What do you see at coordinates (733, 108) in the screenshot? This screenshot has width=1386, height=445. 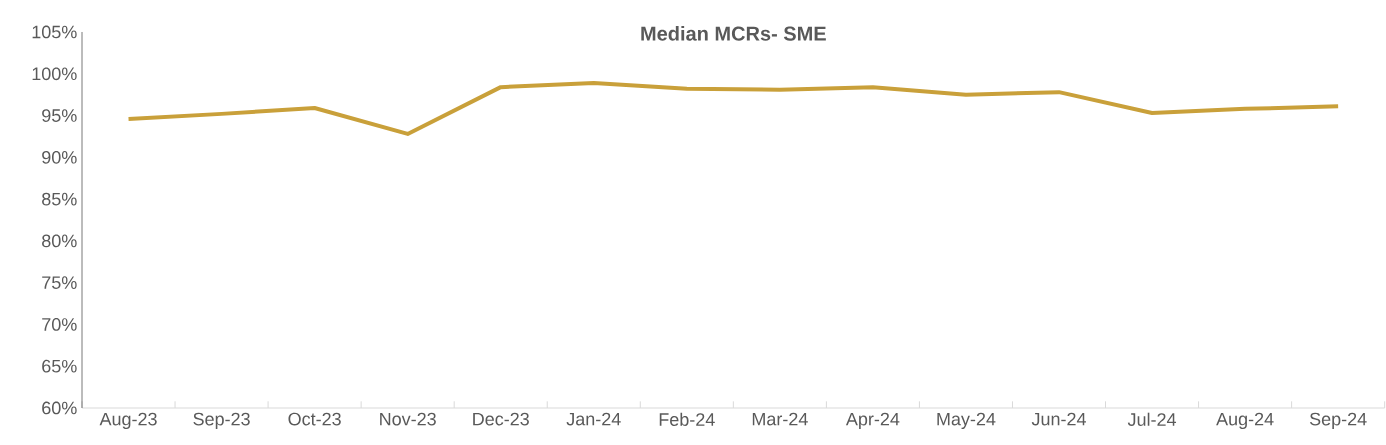 I see `line-series` at bounding box center [733, 108].